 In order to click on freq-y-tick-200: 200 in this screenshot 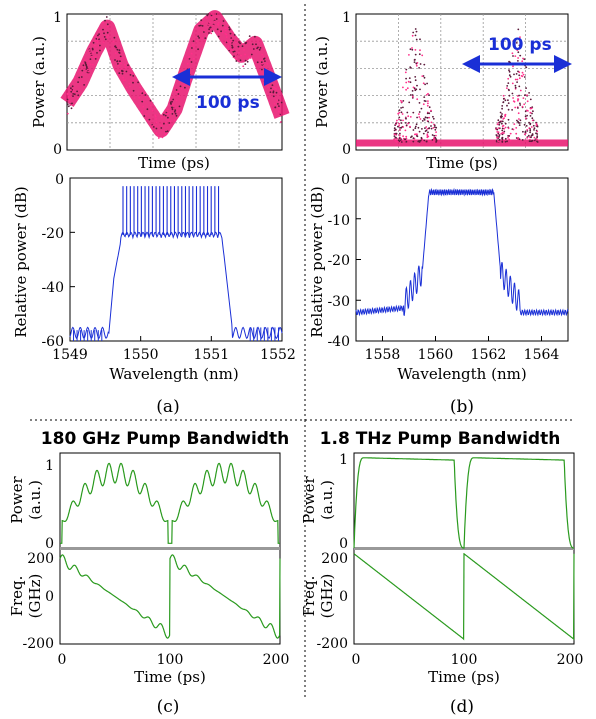, I will do `click(334, 559)`.